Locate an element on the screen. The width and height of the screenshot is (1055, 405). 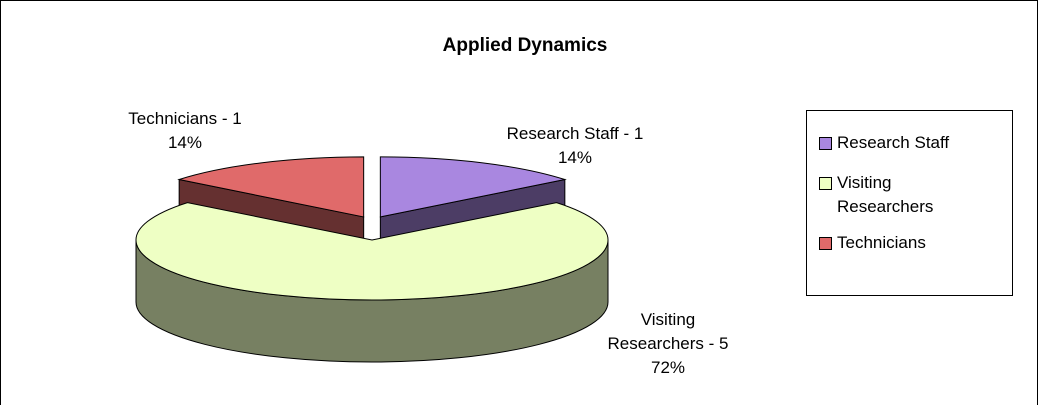
data-label: Visiting Researchers - 5 72% is located at coordinates (668, 344).